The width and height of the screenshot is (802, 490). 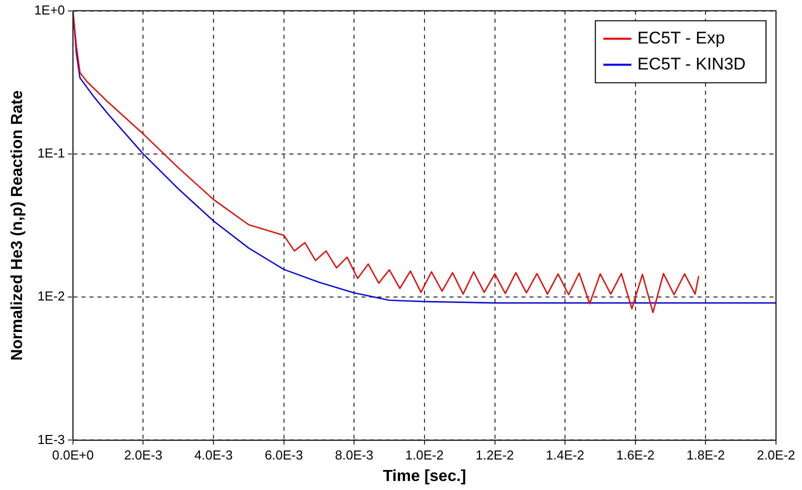 I want to click on x-axis-title: Time [sec.], so click(x=424, y=476).